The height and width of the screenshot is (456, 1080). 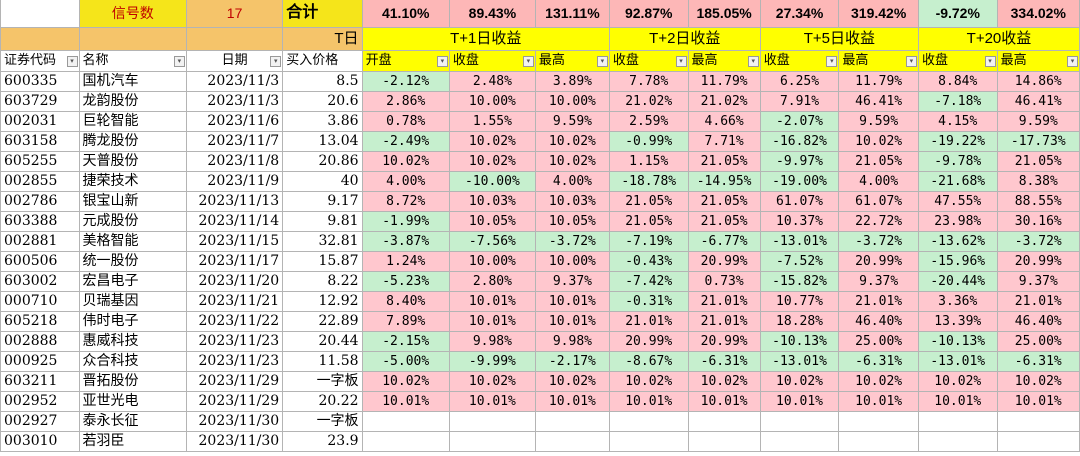 I want to click on cell-t5-high: 20.99%, so click(x=878, y=261).